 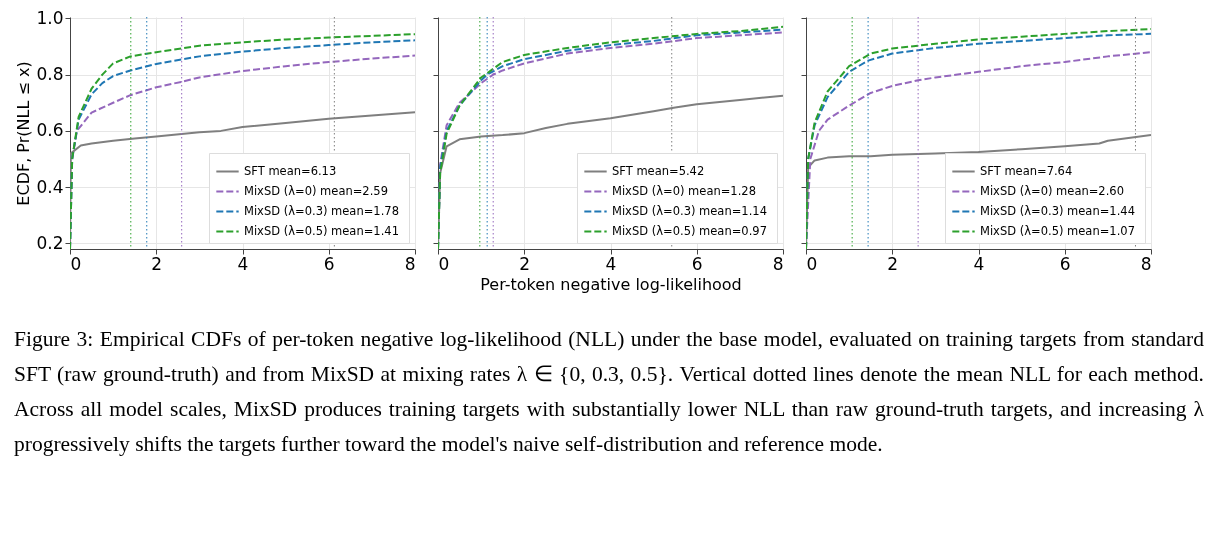 What do you see at coordinates (321, 230) in the screenshot?
I see `legend-label: MixSD (λ=0.5) mean=1.41` at bounding box center [321, 230].